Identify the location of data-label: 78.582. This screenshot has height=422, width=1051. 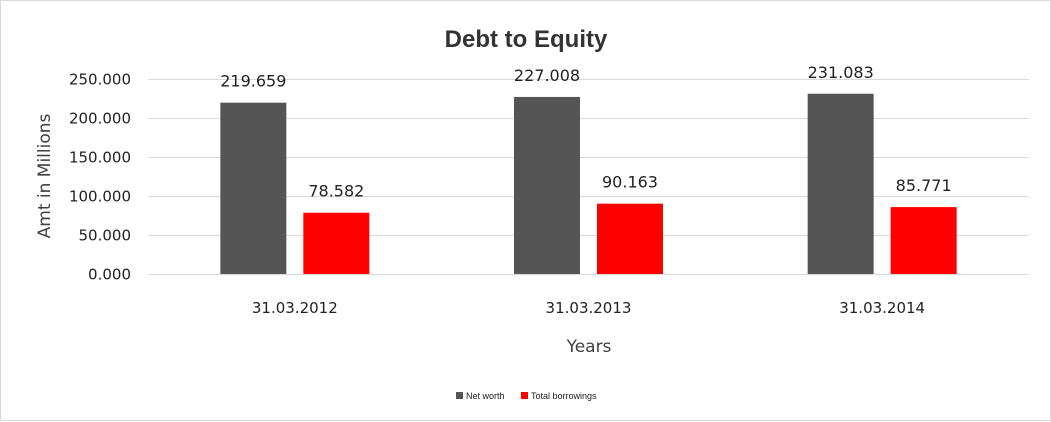
(336, 191).